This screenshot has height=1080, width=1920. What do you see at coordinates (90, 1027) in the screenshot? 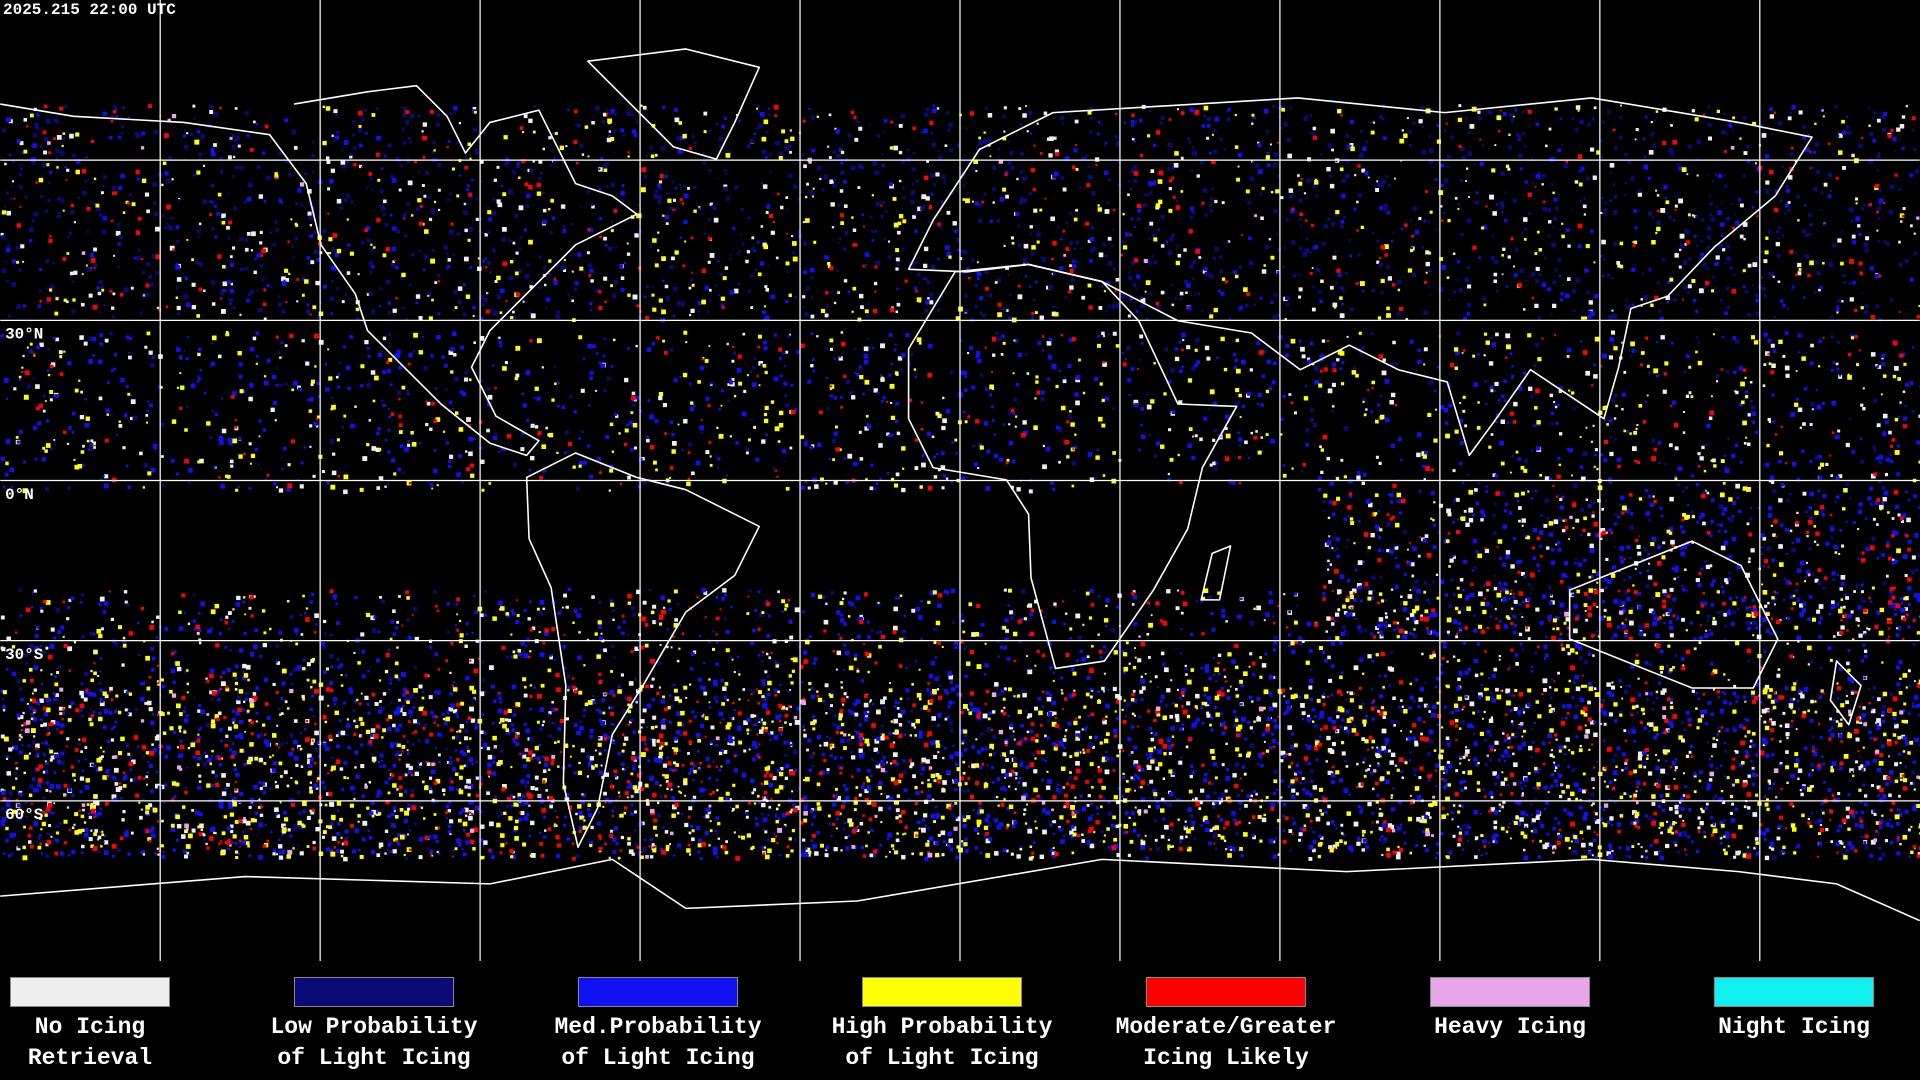
I see `legend-label-line: No Icing` at bounding box center [90, 1027].